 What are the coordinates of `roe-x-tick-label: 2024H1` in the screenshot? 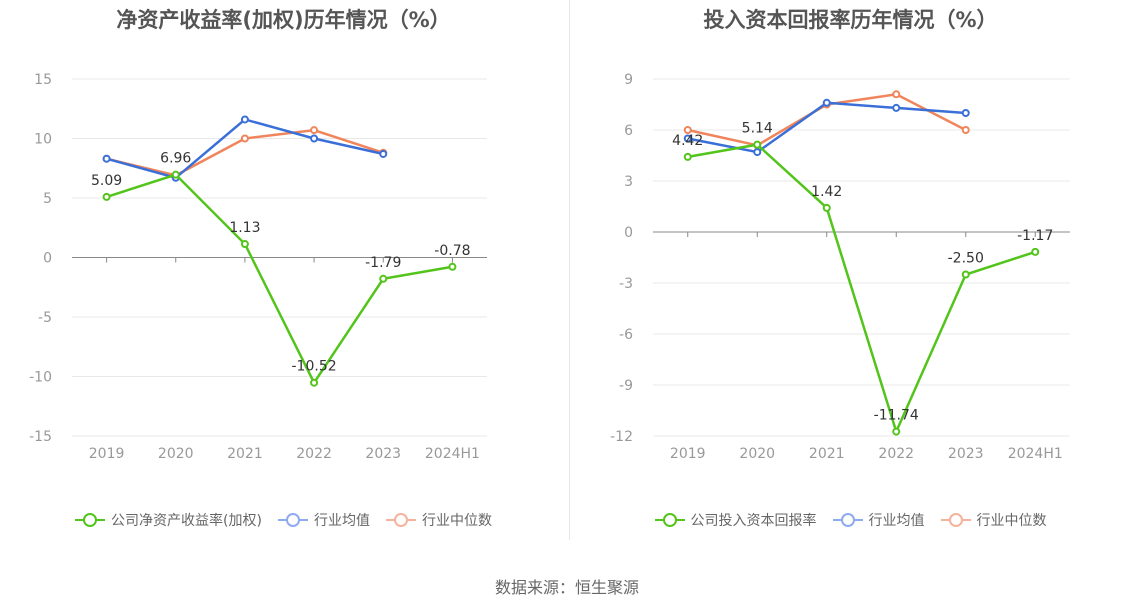 It's located at (452, 454).